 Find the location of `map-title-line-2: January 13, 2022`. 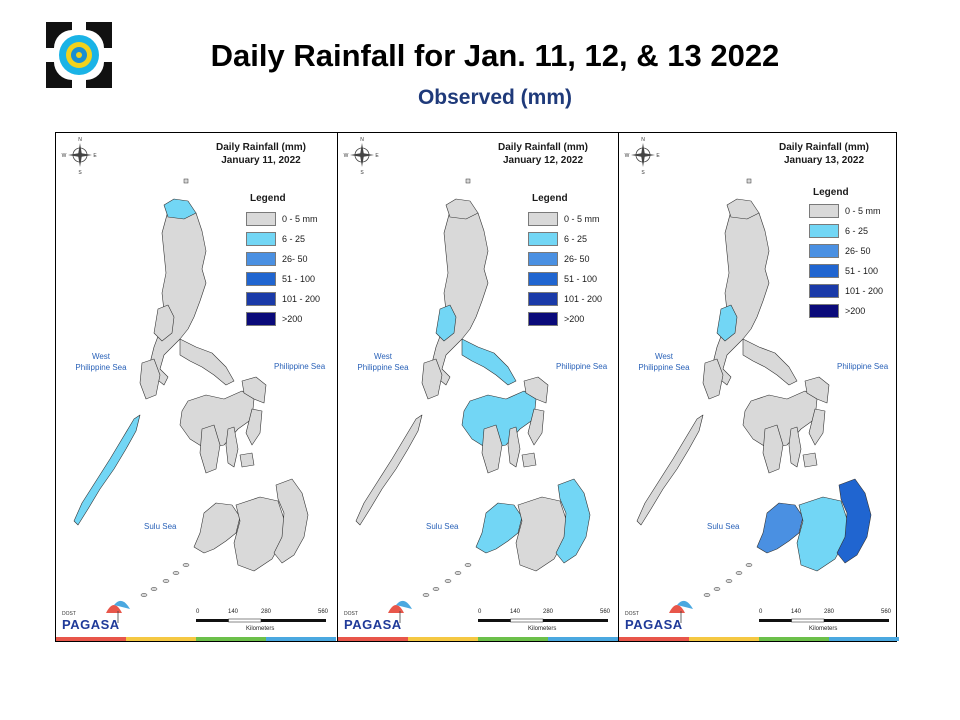

map-title-line-2: January 13, 2022 is located at coordinates (824, 160).